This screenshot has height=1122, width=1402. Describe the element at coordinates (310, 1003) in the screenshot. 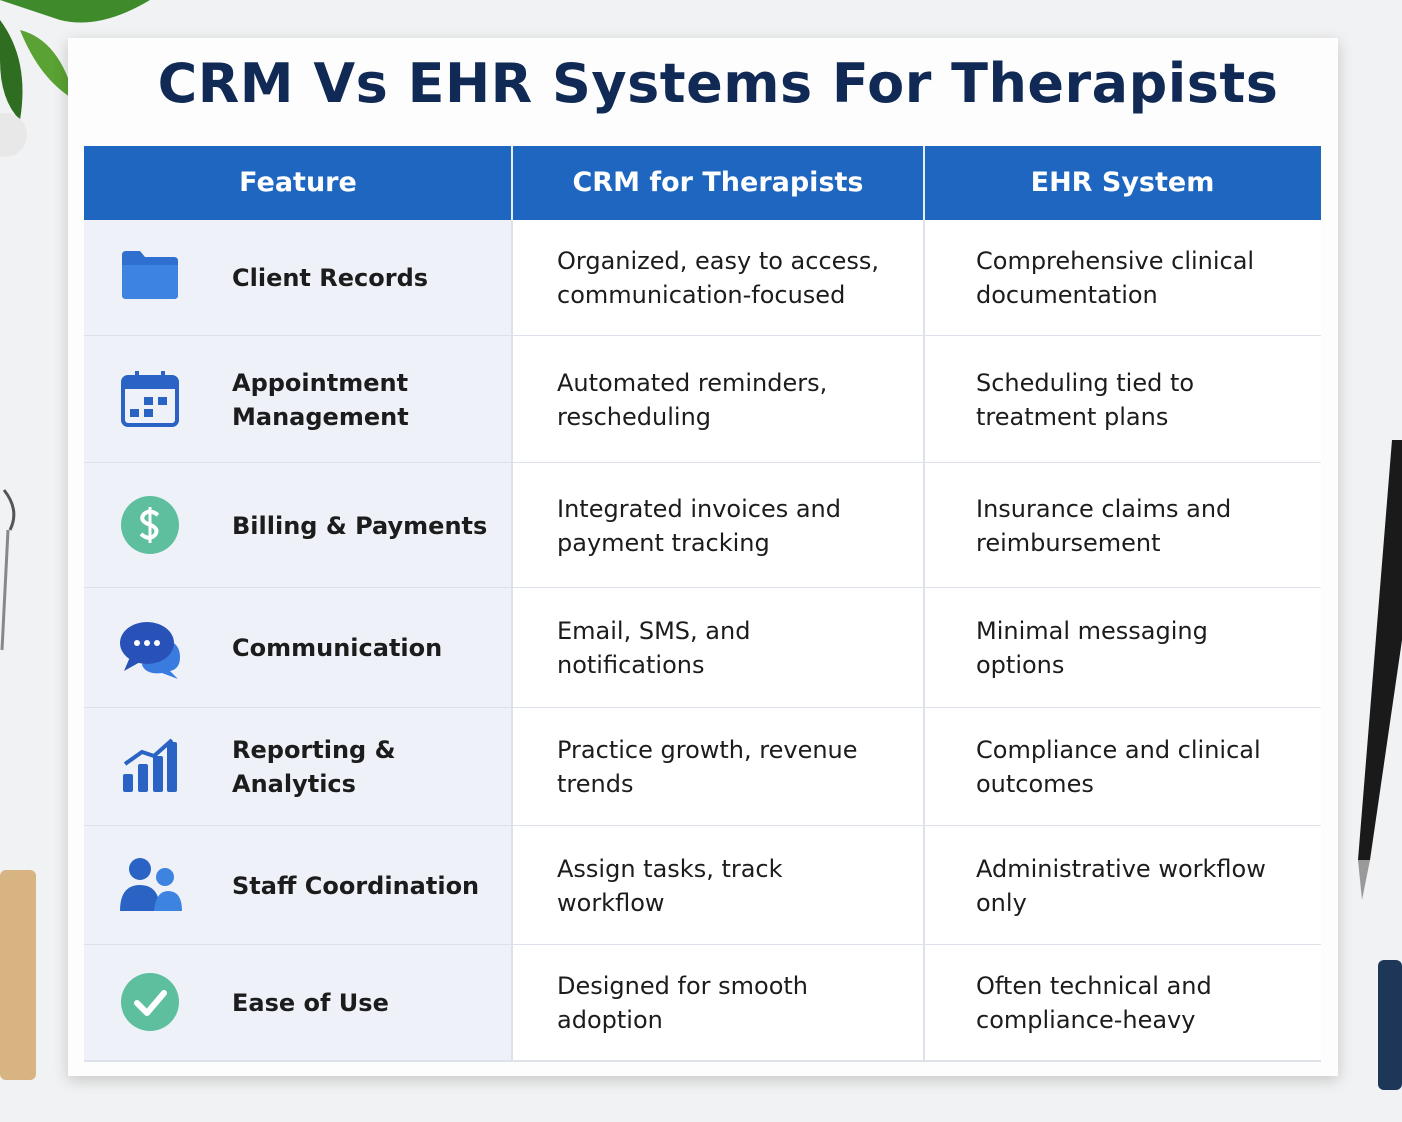

I see `feature-cell-text: Ease of Use` at that location.